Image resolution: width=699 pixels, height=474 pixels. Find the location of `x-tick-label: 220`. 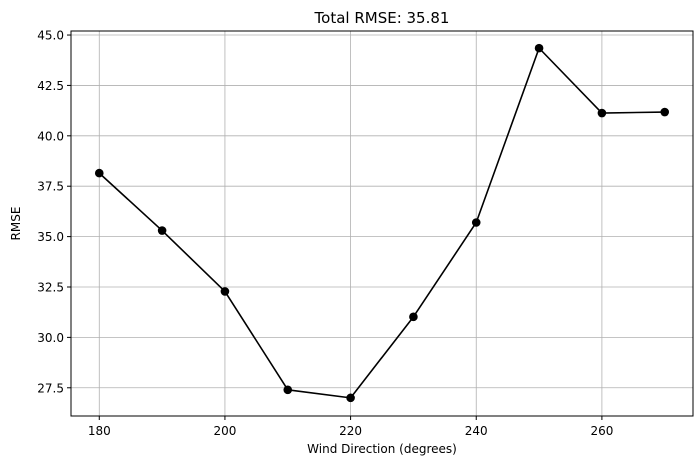

x-tick-label: 220 is located at coordinates (350, 431).